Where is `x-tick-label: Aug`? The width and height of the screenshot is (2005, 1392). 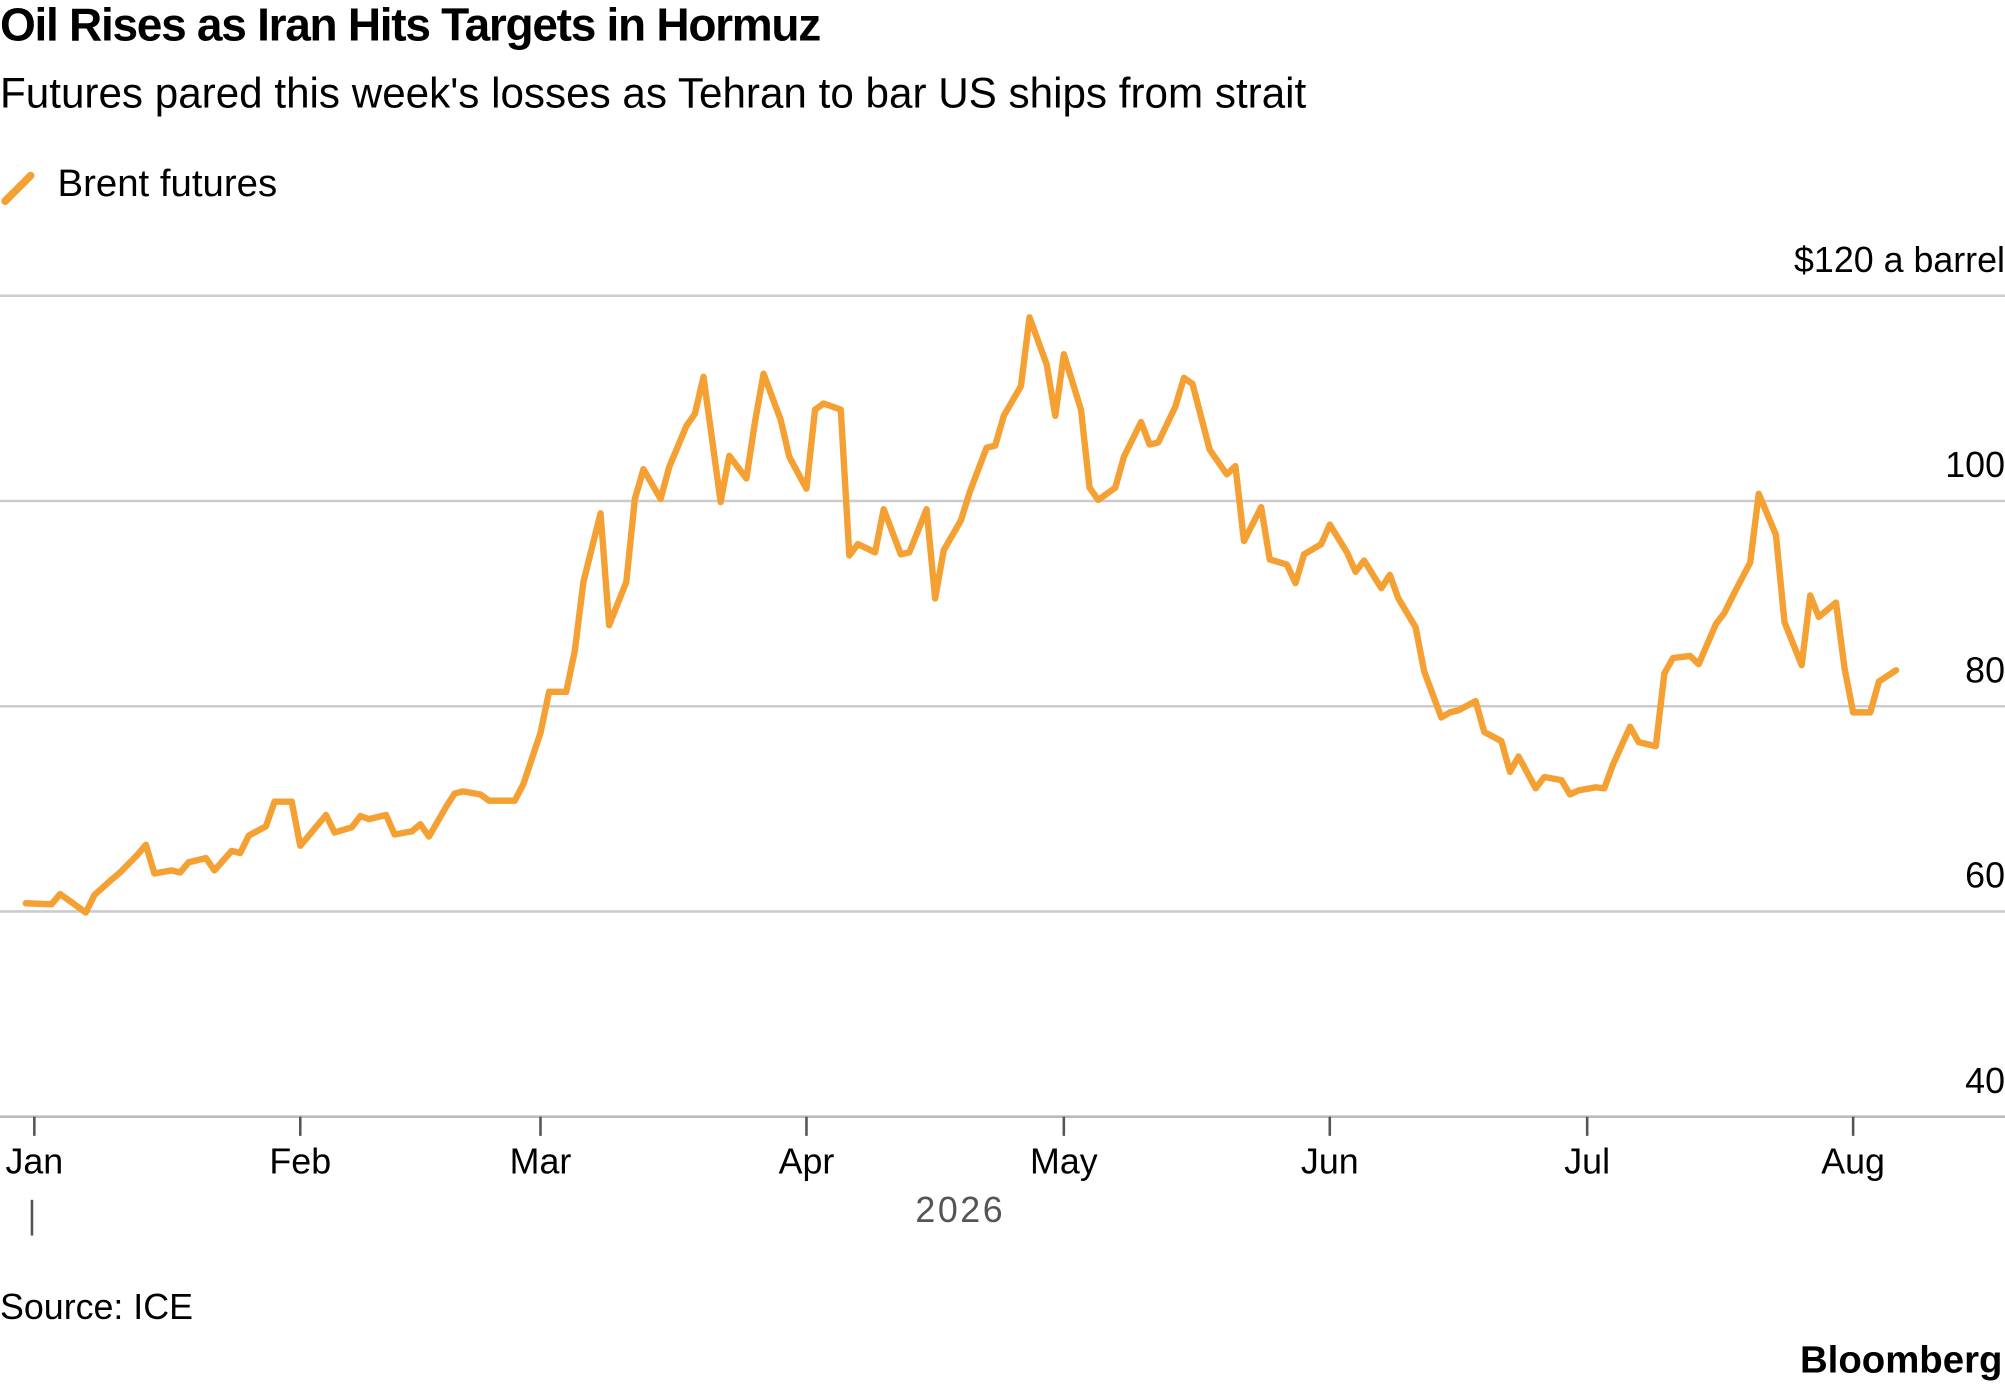
x-tick-label: Aug is located at coordinates (1853, 1161).